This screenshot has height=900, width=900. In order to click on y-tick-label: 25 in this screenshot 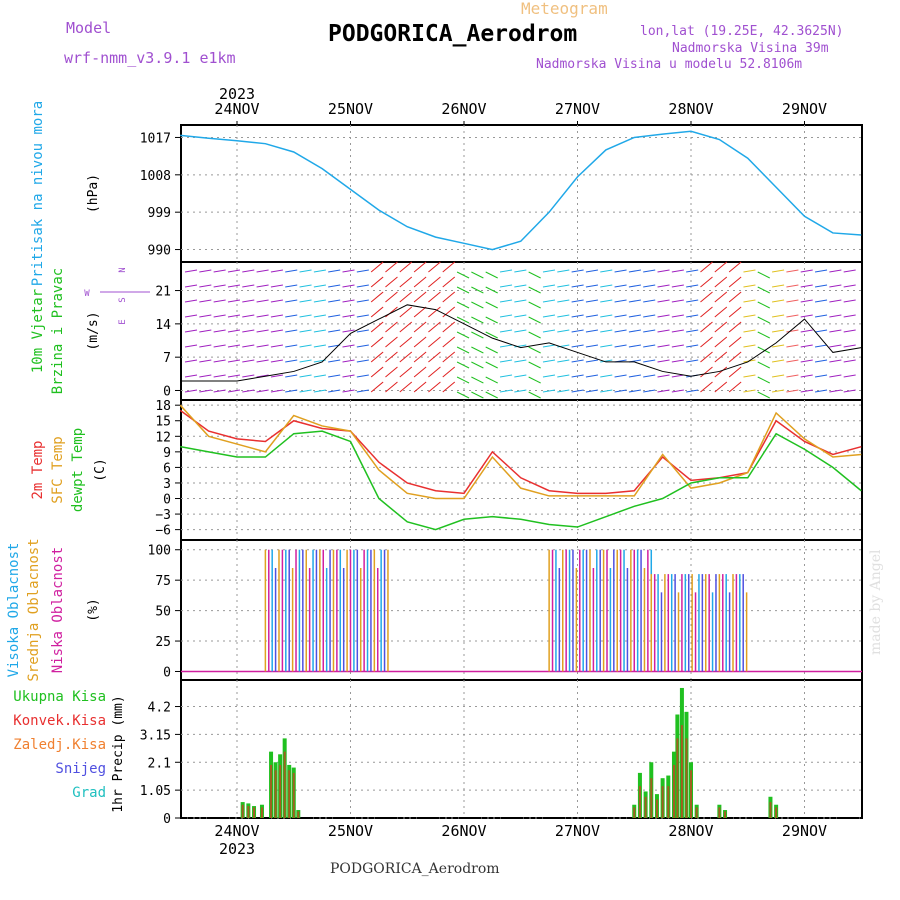, I will do `click(163, 642)`.